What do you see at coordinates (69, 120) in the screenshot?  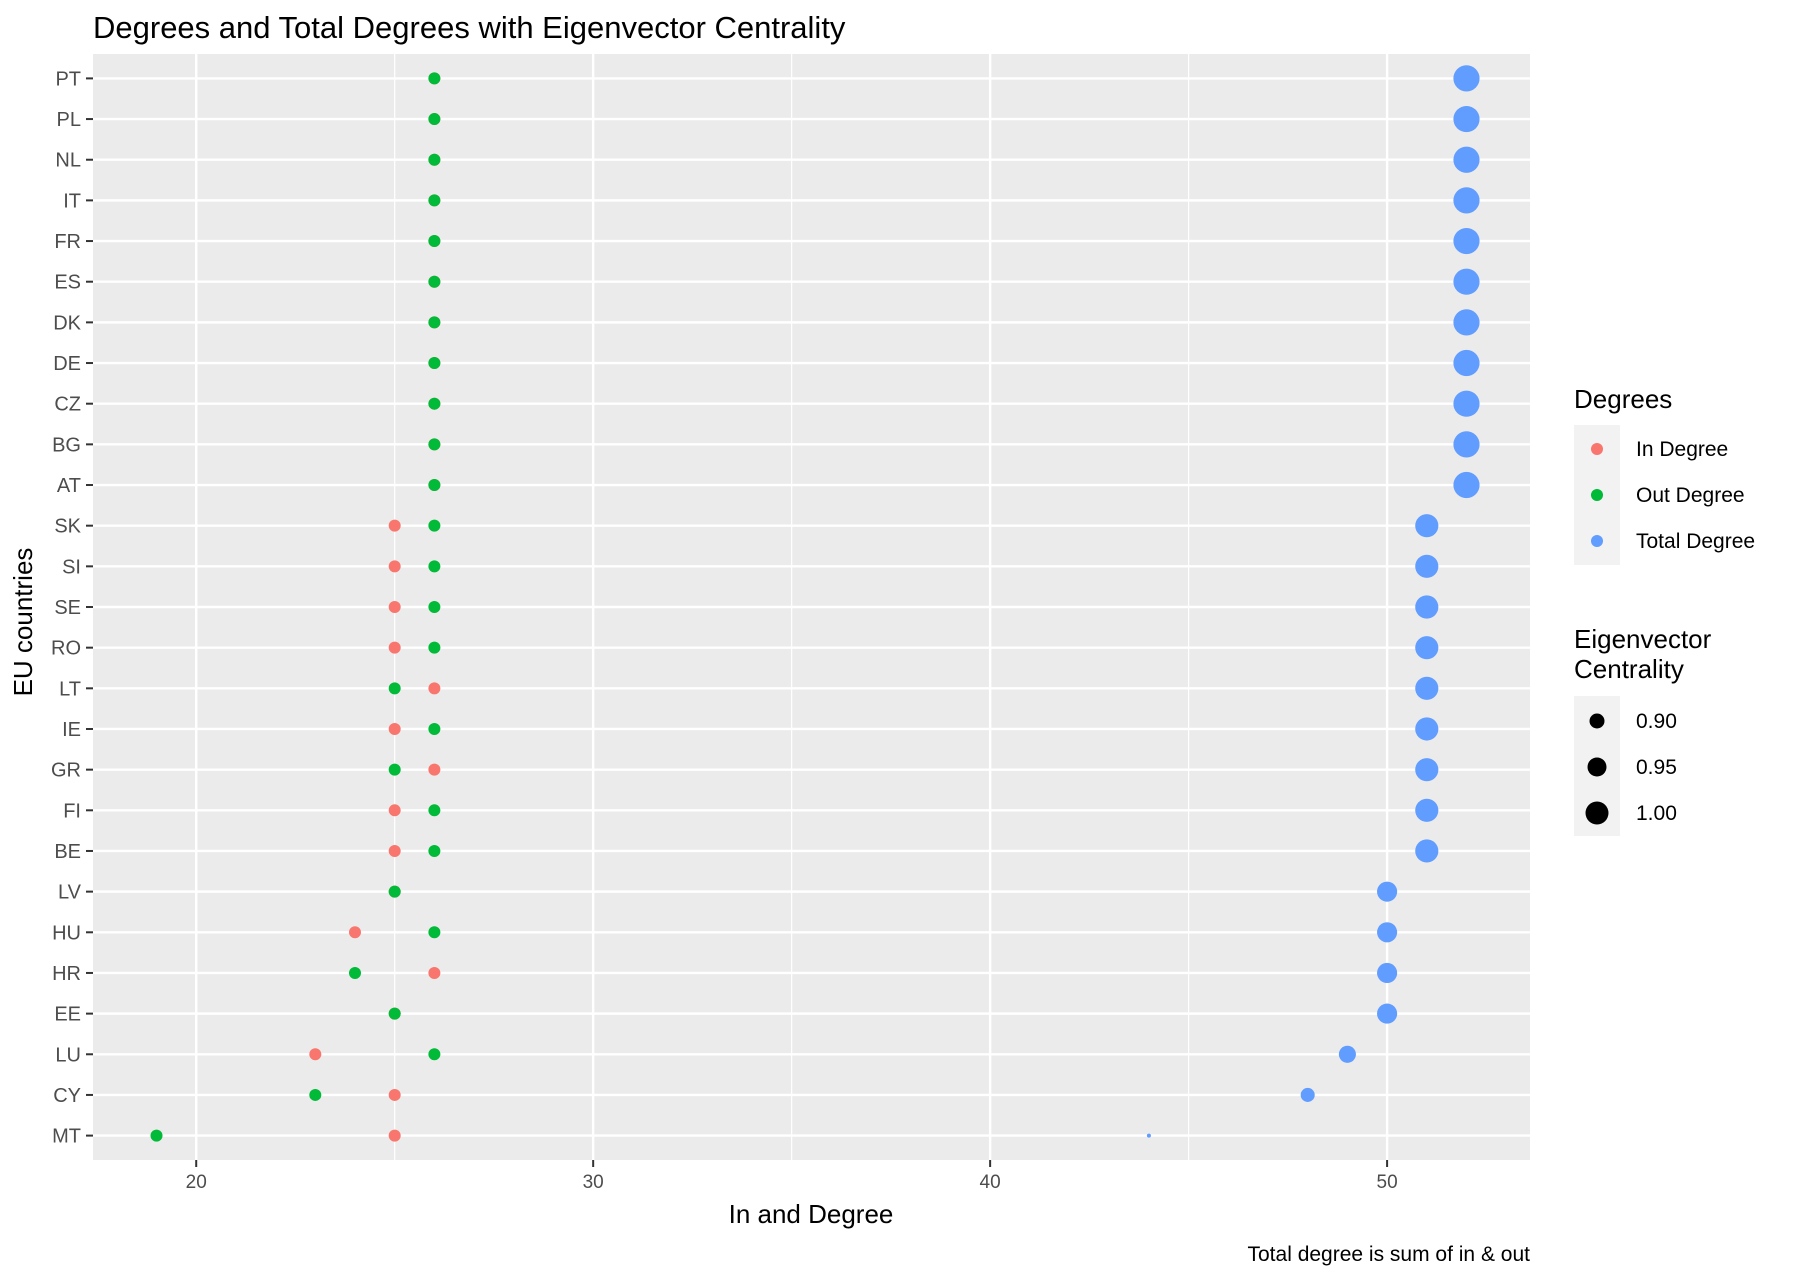 I see `y-tick-label: PL` at bounding box center [69, 120].